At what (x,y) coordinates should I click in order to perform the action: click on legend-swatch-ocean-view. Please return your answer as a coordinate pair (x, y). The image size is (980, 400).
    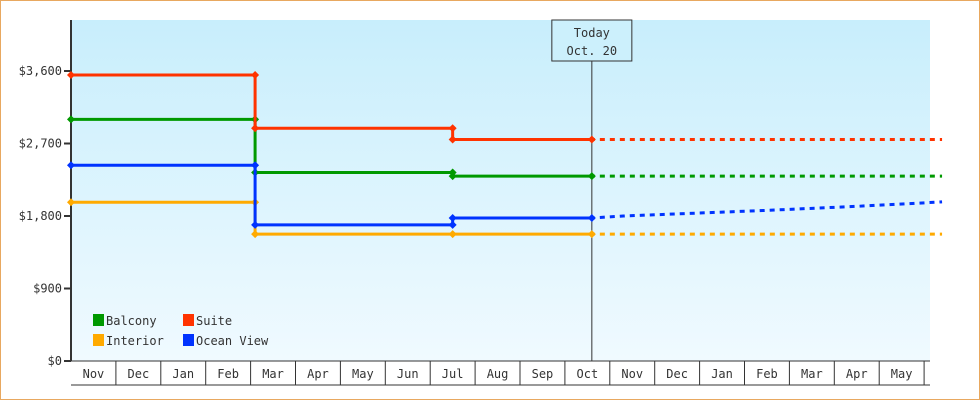
    Looking at the image, I should click on (188, 340).